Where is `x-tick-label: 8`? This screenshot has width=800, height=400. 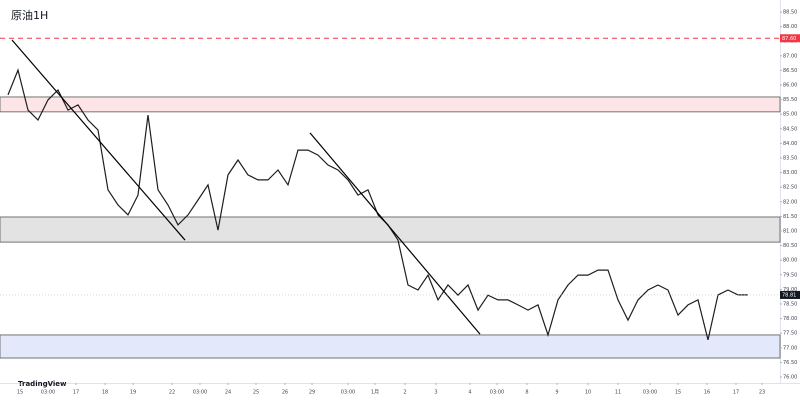
x-tick-label: 8 is located at coordinates (526, 393).